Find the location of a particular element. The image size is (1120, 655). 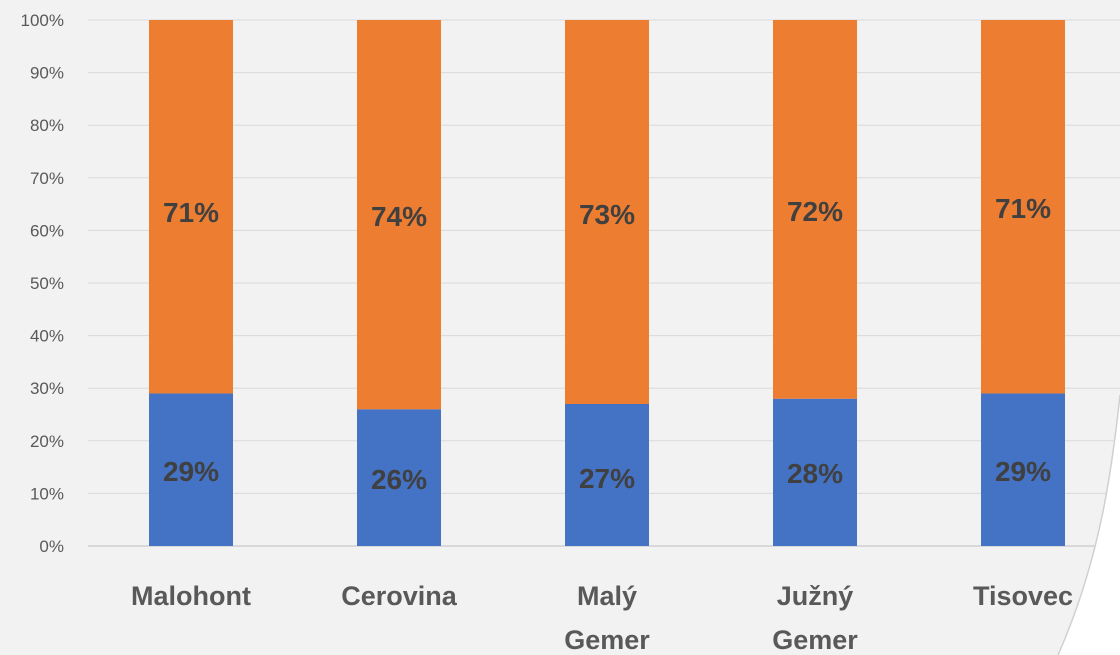

page-curl-edge is located at coordinates (1088, 524).